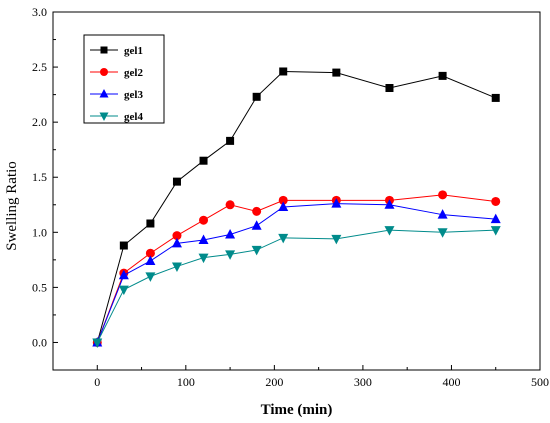  Describe the element at coordinates (186, 382) in the screenshot. I see `x-tick-label: 100` at that location.